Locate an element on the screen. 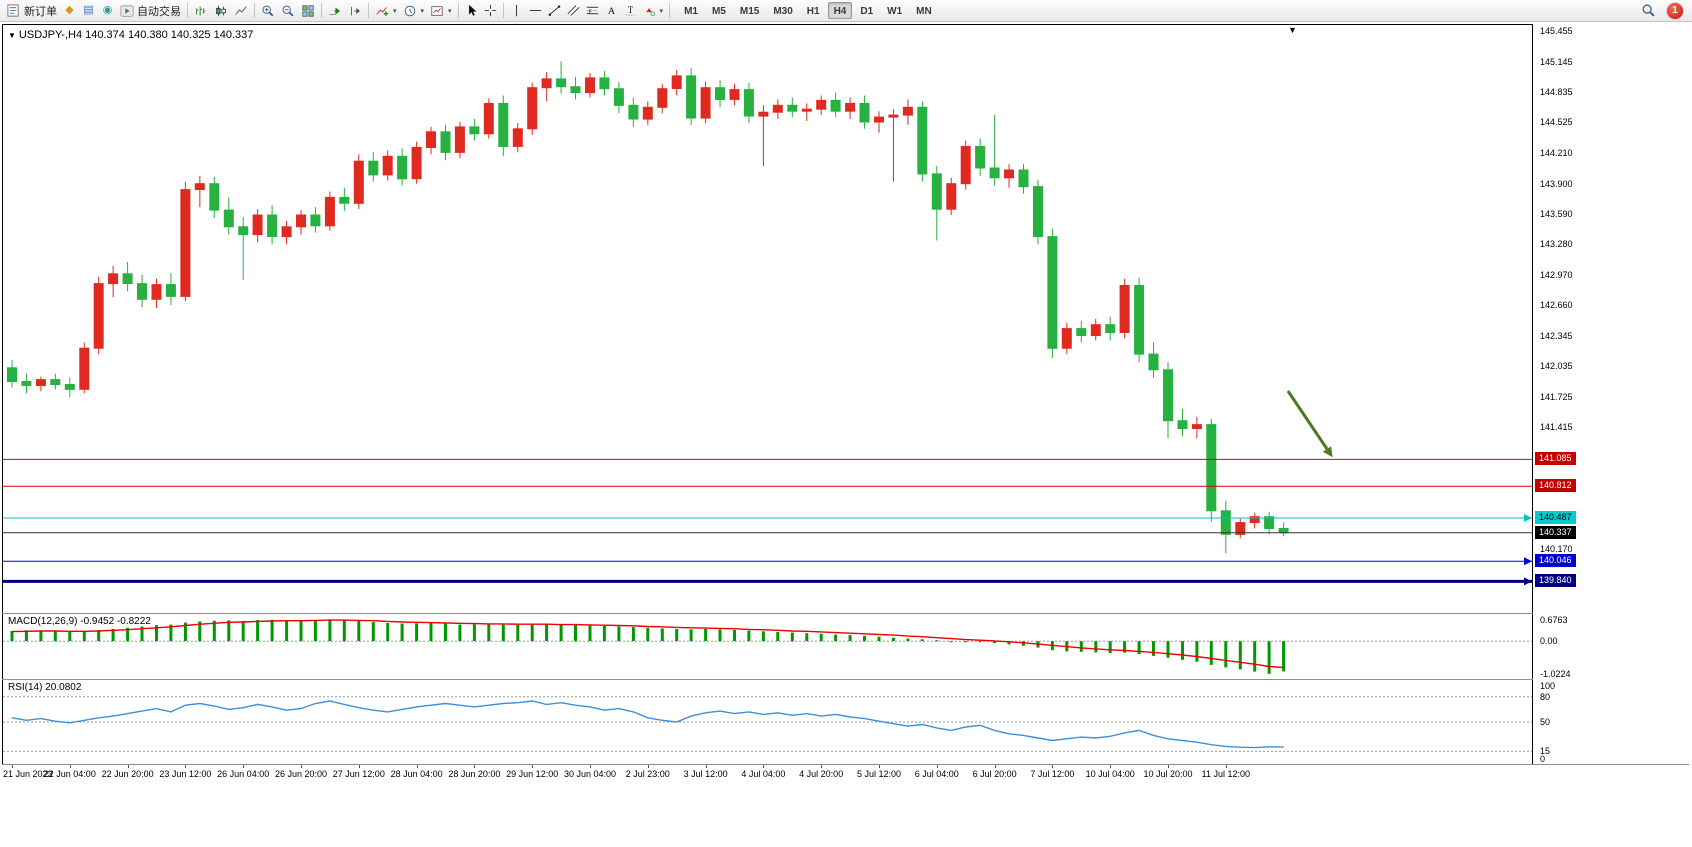 The width and height of the screenshot is (1692, 847). cursor-button is located at coordinates (471, 10).